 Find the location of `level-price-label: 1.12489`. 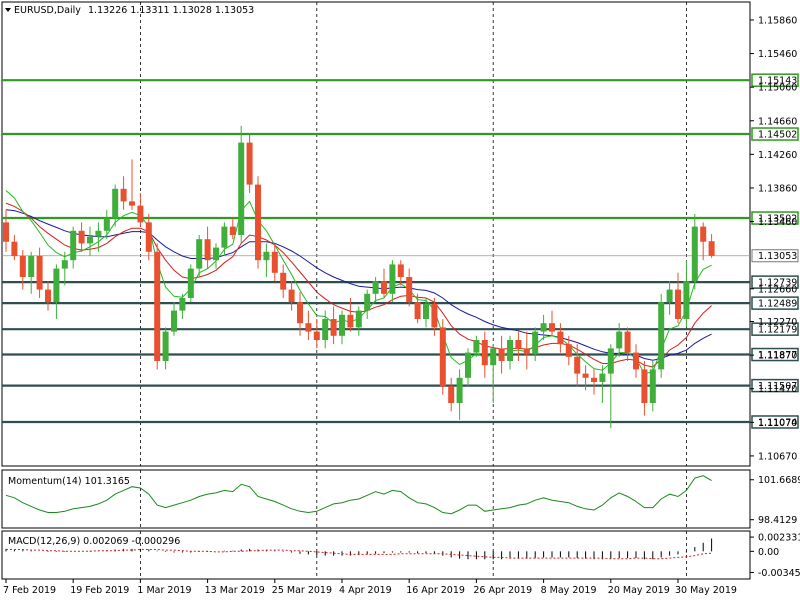

level-price-label: 1.12489 is located at coordinates (777, 304).